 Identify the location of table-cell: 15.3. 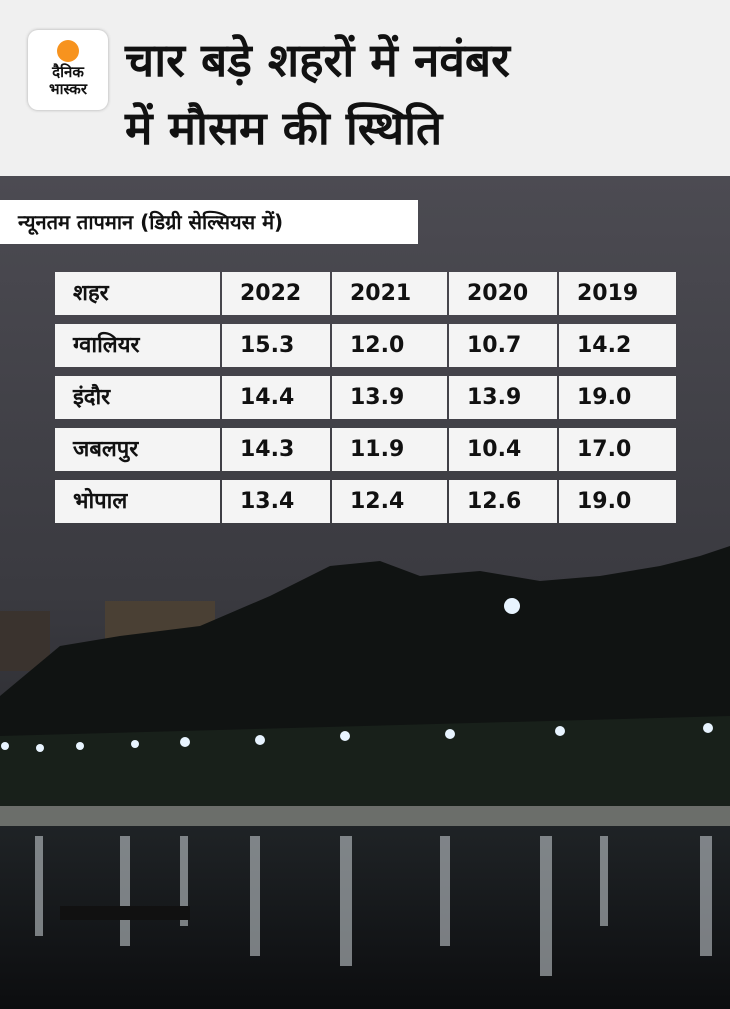
(276, 345).